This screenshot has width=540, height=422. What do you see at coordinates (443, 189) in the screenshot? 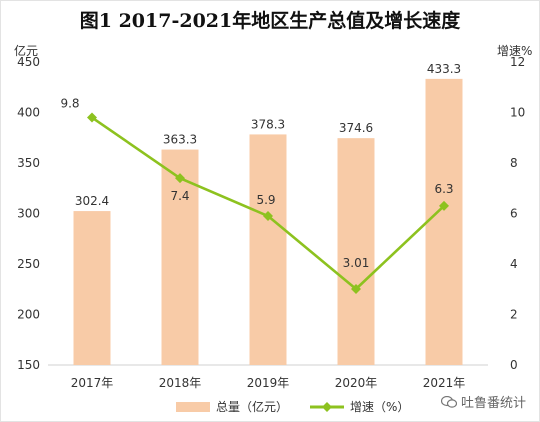
I see `line-data-label: 6.3` at bounding box center [443, 189].